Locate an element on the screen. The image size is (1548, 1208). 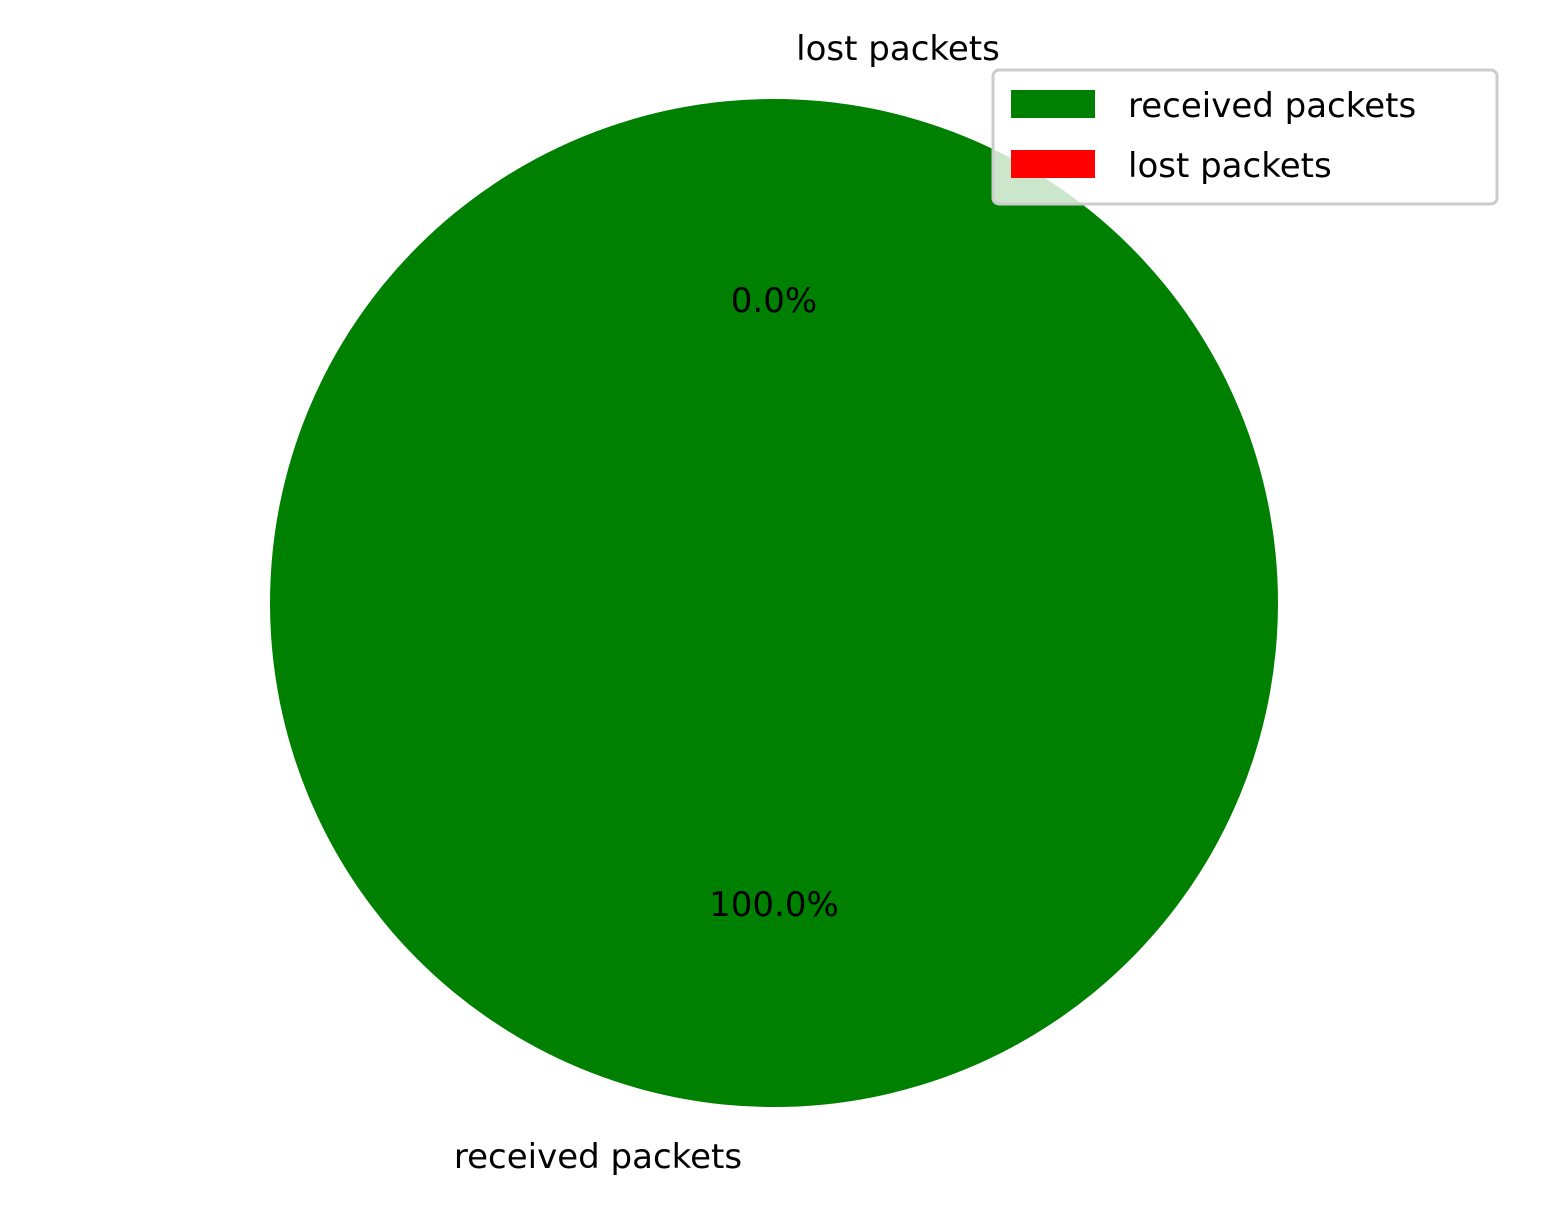
pct-label-received-packets: 100.0% is located at coordinates (774, 905).